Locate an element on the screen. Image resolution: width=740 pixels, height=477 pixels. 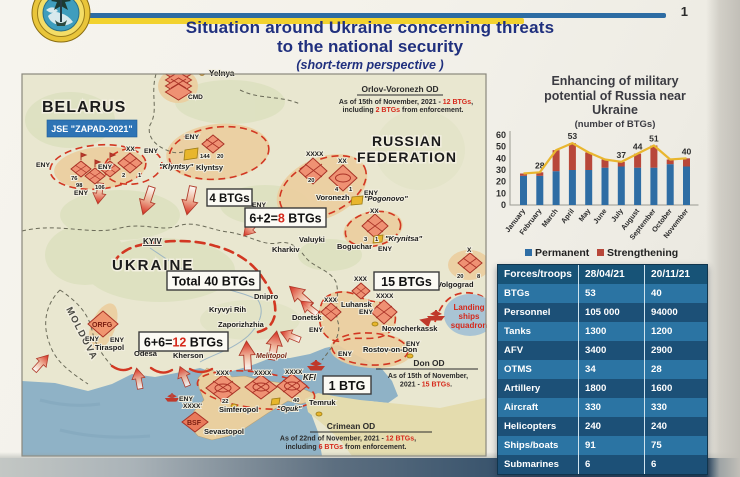
table-row: Aircraft 330 330 is located at coordinates (602, 407).